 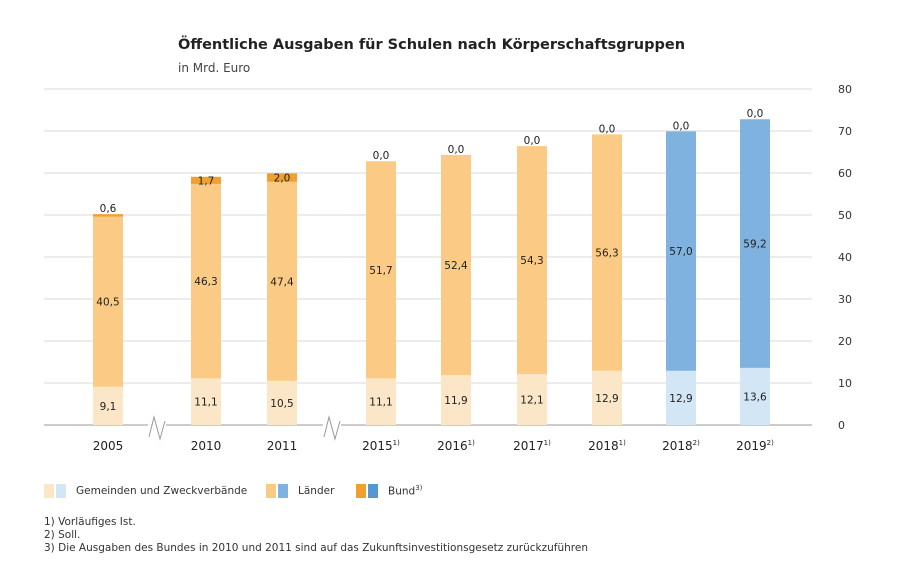 What do you see at coordinates (845, 215) in the screenshot?
I see `y-tick-label: 50` at bounding box center [845, 215].